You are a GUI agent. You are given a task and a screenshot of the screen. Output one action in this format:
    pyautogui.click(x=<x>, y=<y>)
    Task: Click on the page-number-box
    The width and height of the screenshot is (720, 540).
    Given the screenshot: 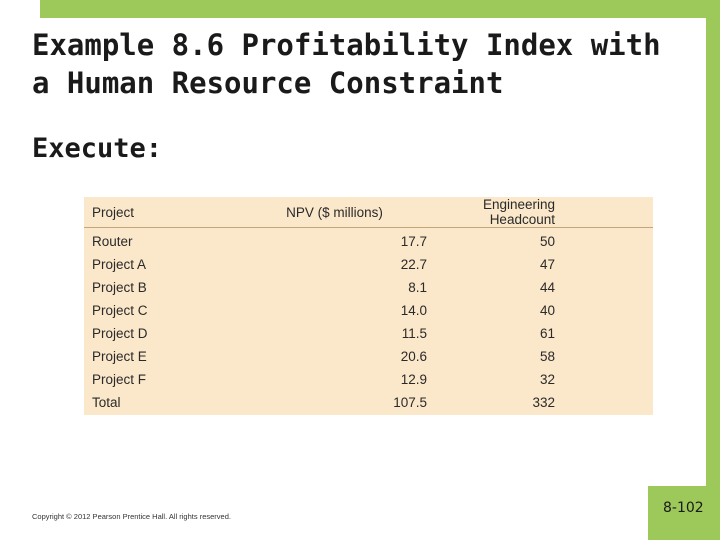 What is the action you would take?
    pyautogui.click(x=684, y=513)
    